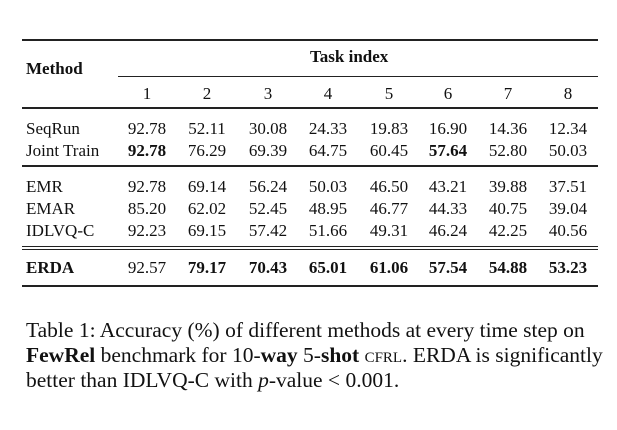  Describe the element at coordinates (349, 56) in the screenshot. I see `task-index-header: Task index` at that location.